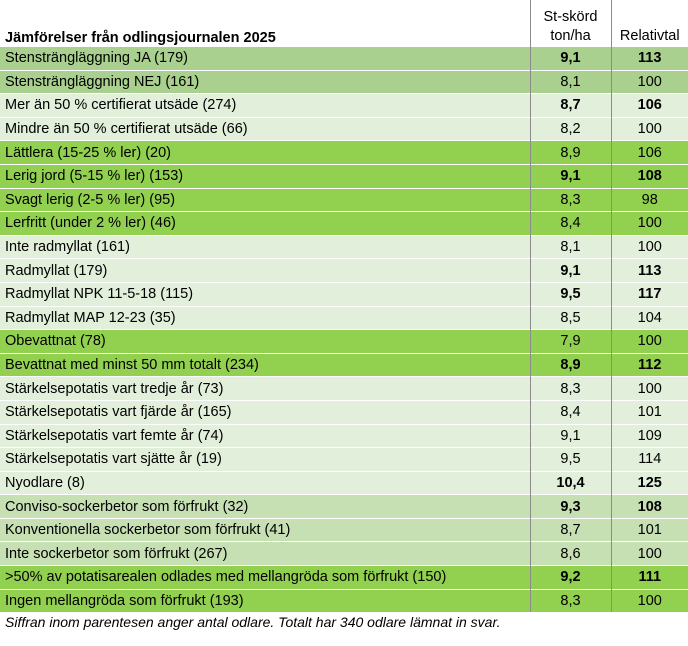 This screenshot has width=688, height=646. What do you see at coordinates (265, 459) in the screenshot?
I see `row-label: Stärkelsepotatis vart sjätte år (19)` at bounding box center [265, 459].